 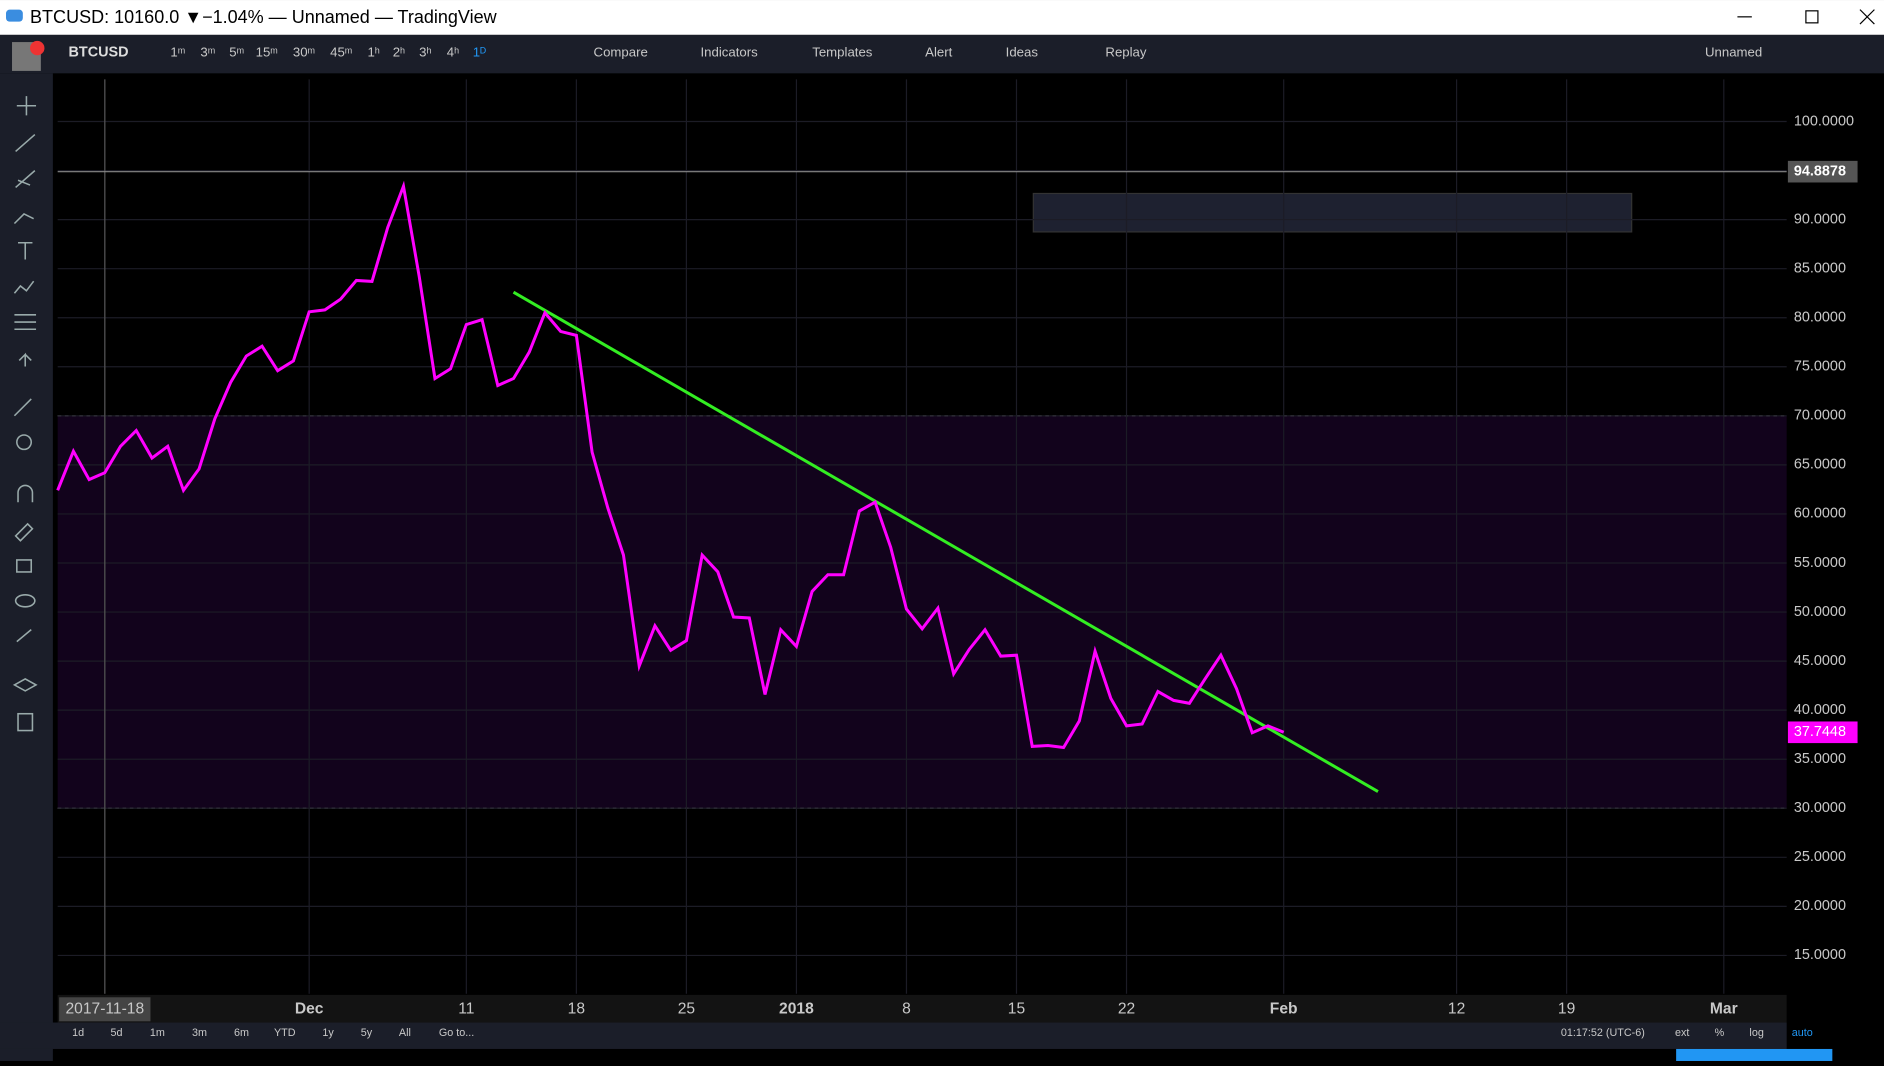 I want to click on y-tick-label: 15.0000, so click(x=1820, y=955).